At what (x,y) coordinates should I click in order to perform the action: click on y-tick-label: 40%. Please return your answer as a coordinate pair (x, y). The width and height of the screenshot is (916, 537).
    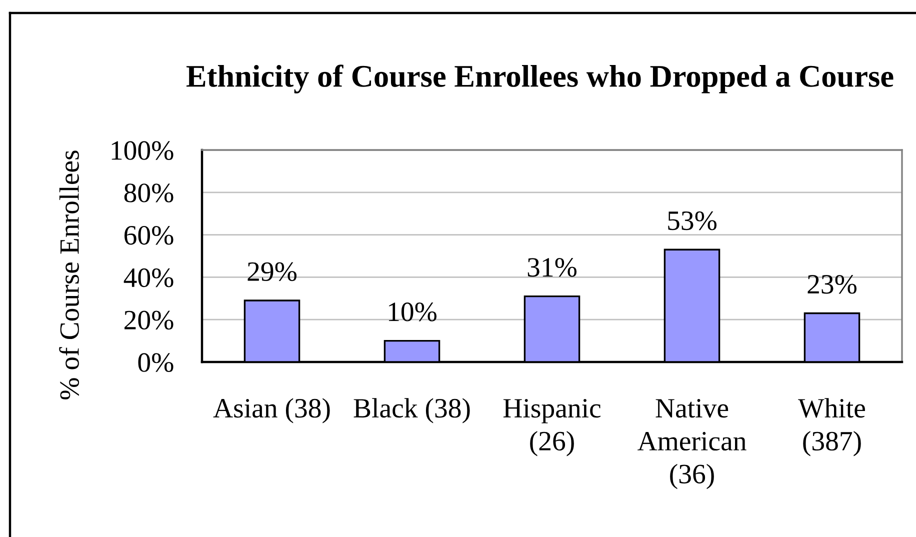
    Looking at the image, I should click on (149, 278).